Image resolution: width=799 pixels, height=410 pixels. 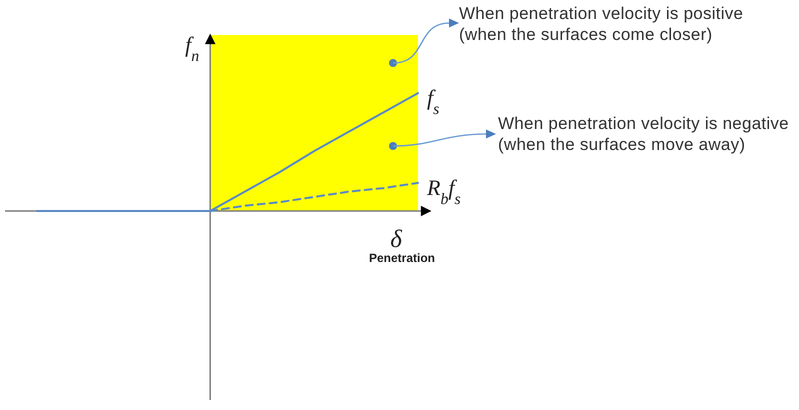 What do you see at coordinates (192, 48) in the screenshot?
I see `y-axis-title: f$_{n}$` at bounding box center [192, 48].